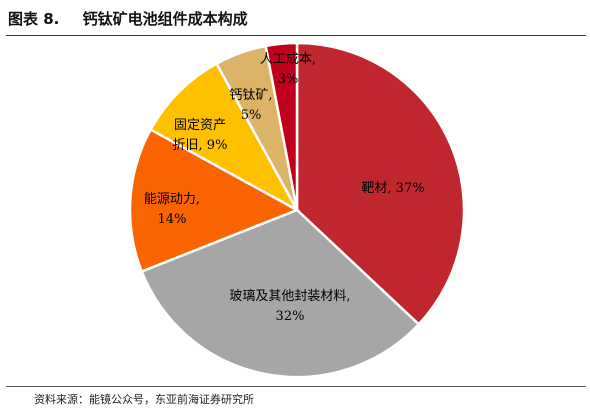 The height and width of the screenshot is (412, 590). What do you see at coordinates (250, 105) in the screenshot?
I see `slice-label-5: 钙钛矿, 5%` at bounding box center [250, 105].